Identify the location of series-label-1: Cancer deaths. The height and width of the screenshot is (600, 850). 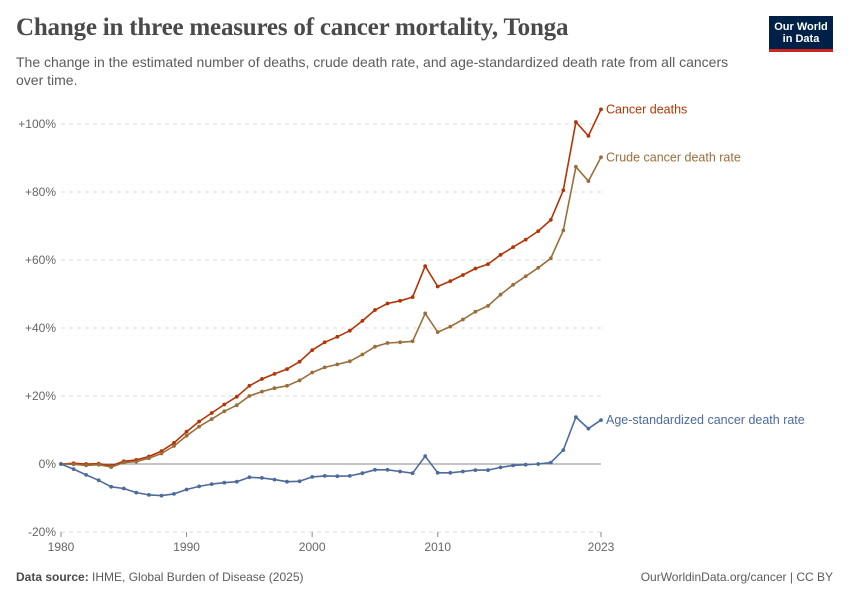
(646, 109).